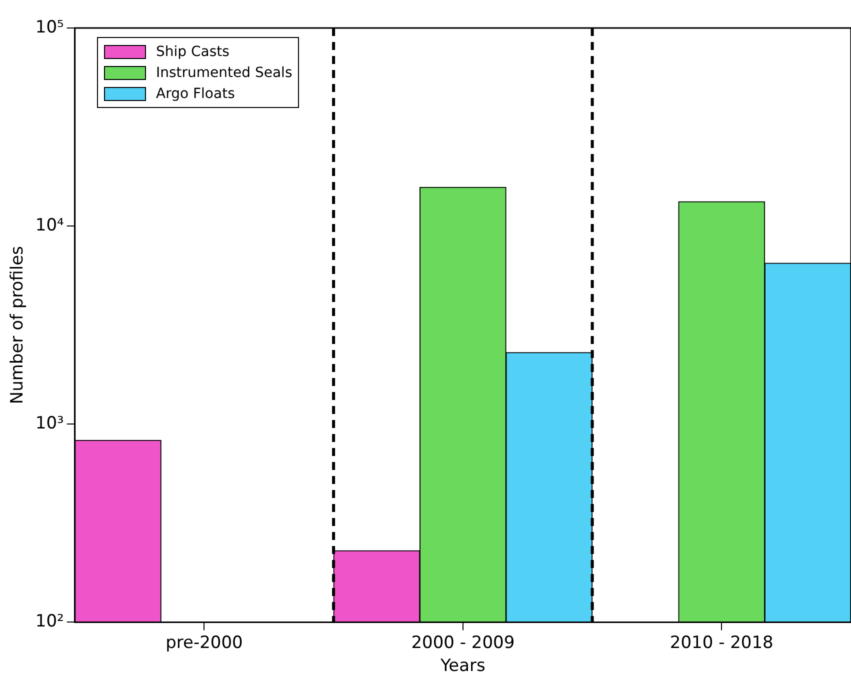 Image resolution: width=851 pixels, height=681 pixels. Describe the element at coordinates (18, 325) in the screenshot. I see `y-axis-title: Number of profiles` at that location.